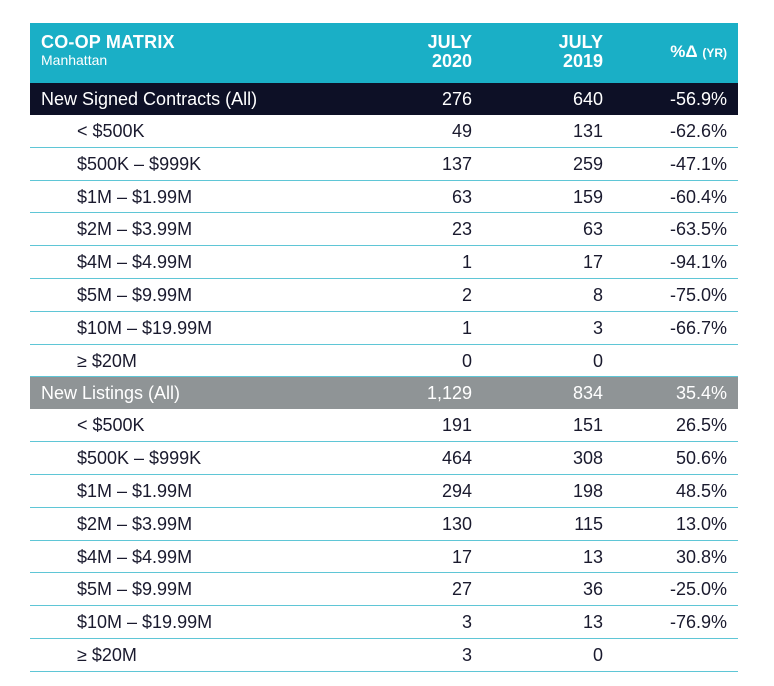 This screenshot has height=686, width=774. What do you see at coordinates (384, 131) in the screenshot?
I see `table-row: < $500K 49 131 -62.6%` at bounding box center [384, 131].